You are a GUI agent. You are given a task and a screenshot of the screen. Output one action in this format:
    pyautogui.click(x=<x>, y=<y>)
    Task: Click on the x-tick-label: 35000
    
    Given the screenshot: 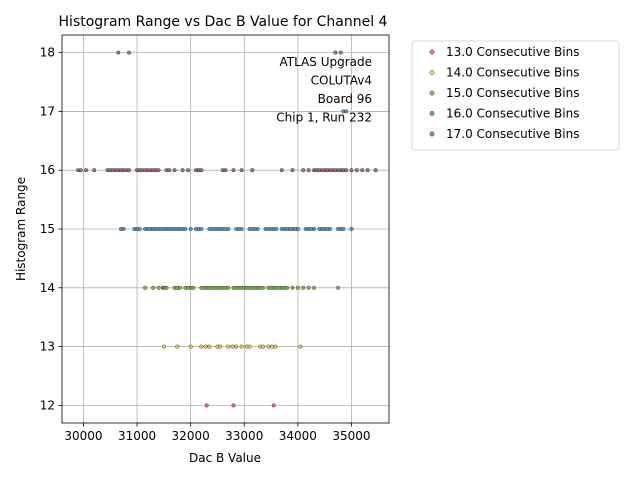 What is the action you would take?
    pyautogui.click(x=351, y=436)
    